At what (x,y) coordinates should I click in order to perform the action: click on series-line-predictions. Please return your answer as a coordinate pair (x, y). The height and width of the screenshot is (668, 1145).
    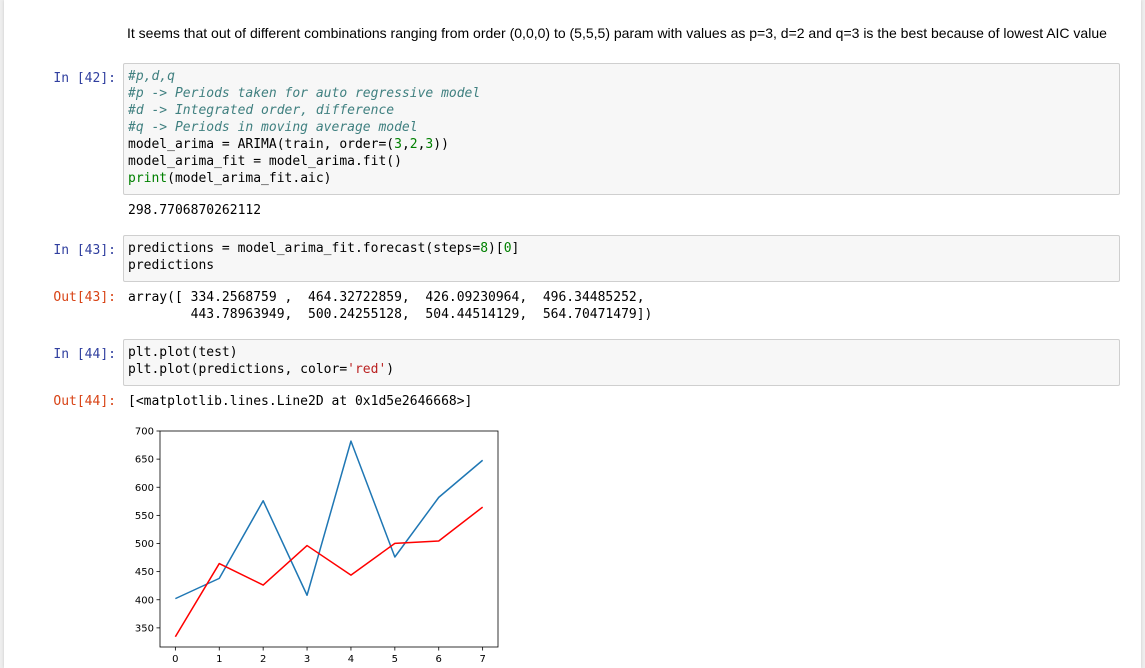
    Looking at the image, I should click on (329, 572).